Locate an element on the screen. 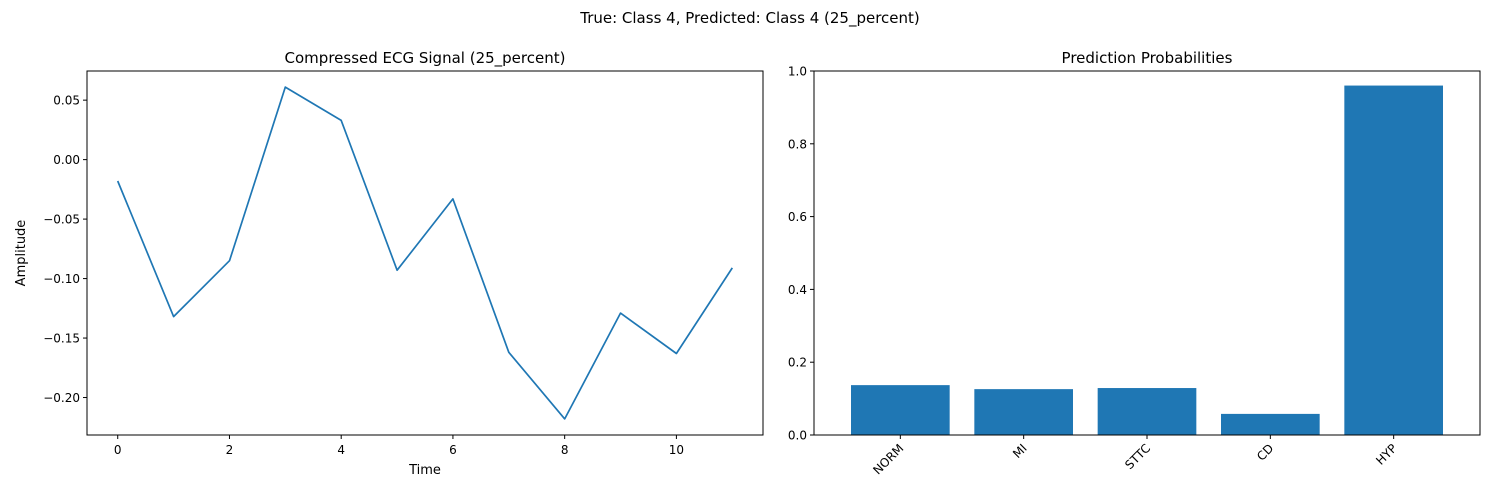 Image resolution: width=1500 pixels, height=500 pixels. bar-cd is located at coordinates (1270, 424).